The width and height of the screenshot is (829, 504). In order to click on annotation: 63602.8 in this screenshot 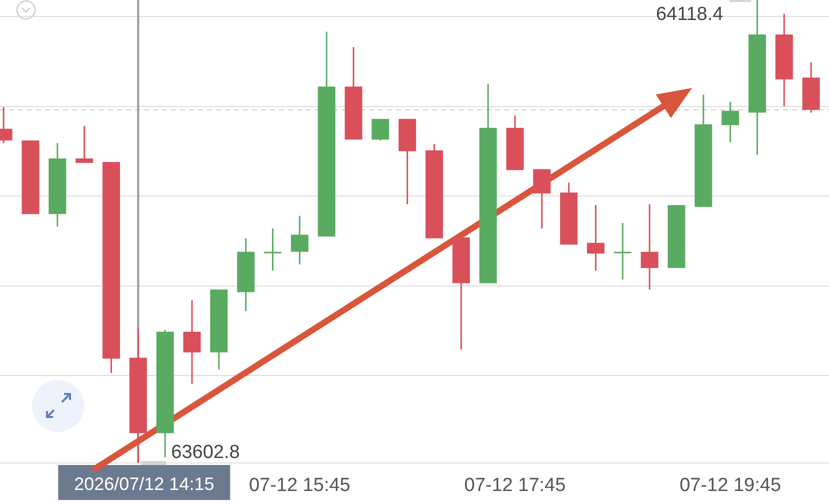, I will do `click(205, 452)`.